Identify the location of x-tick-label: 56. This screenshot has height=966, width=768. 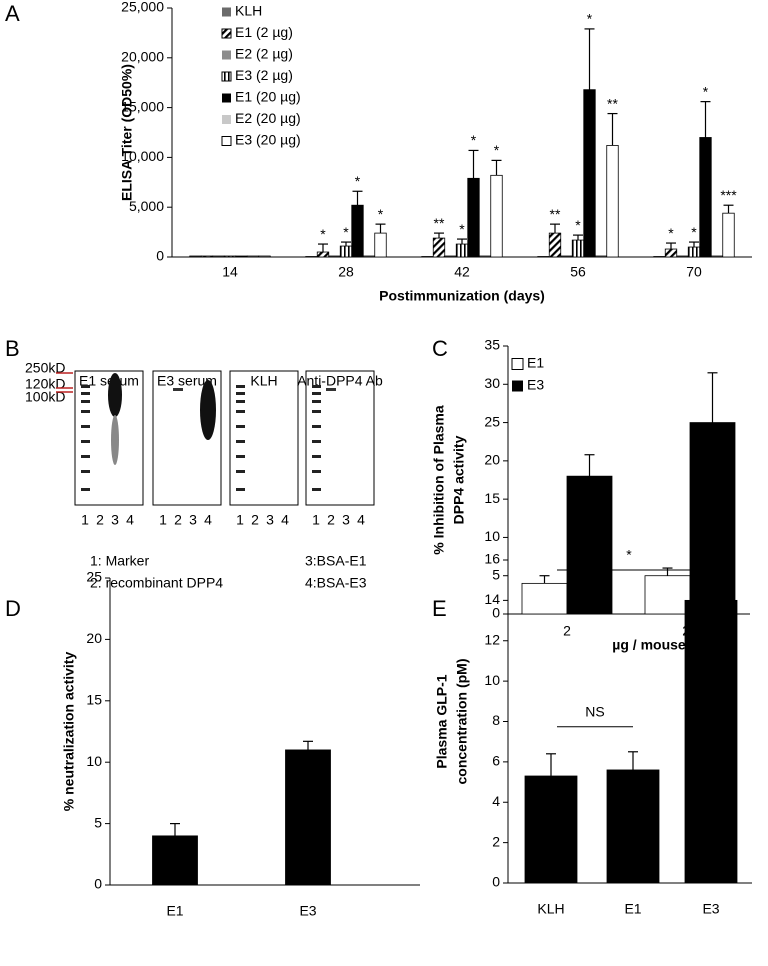
(578, 272).